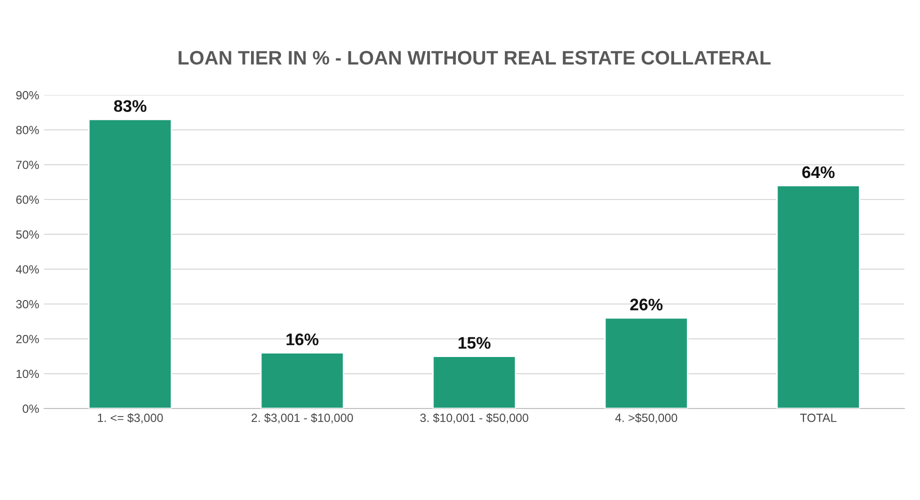  Describe the element at coordinates (27, 304) in the screenshot. I see `y-tick-label: 30%` at that location.